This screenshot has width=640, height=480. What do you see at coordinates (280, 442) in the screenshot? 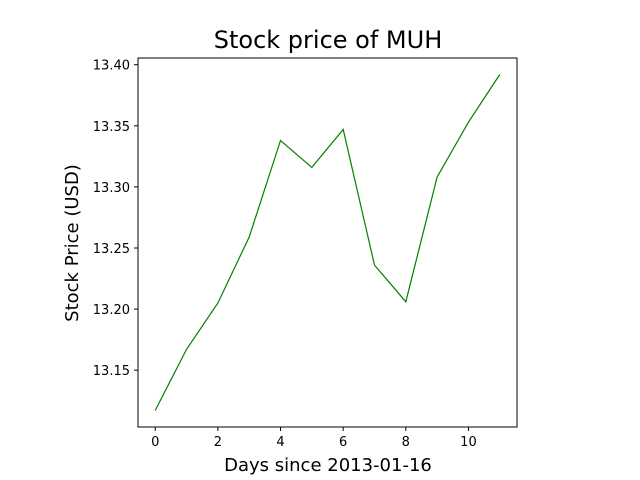
I see `x-tick-label: 4` at bounding box center [280, 442].